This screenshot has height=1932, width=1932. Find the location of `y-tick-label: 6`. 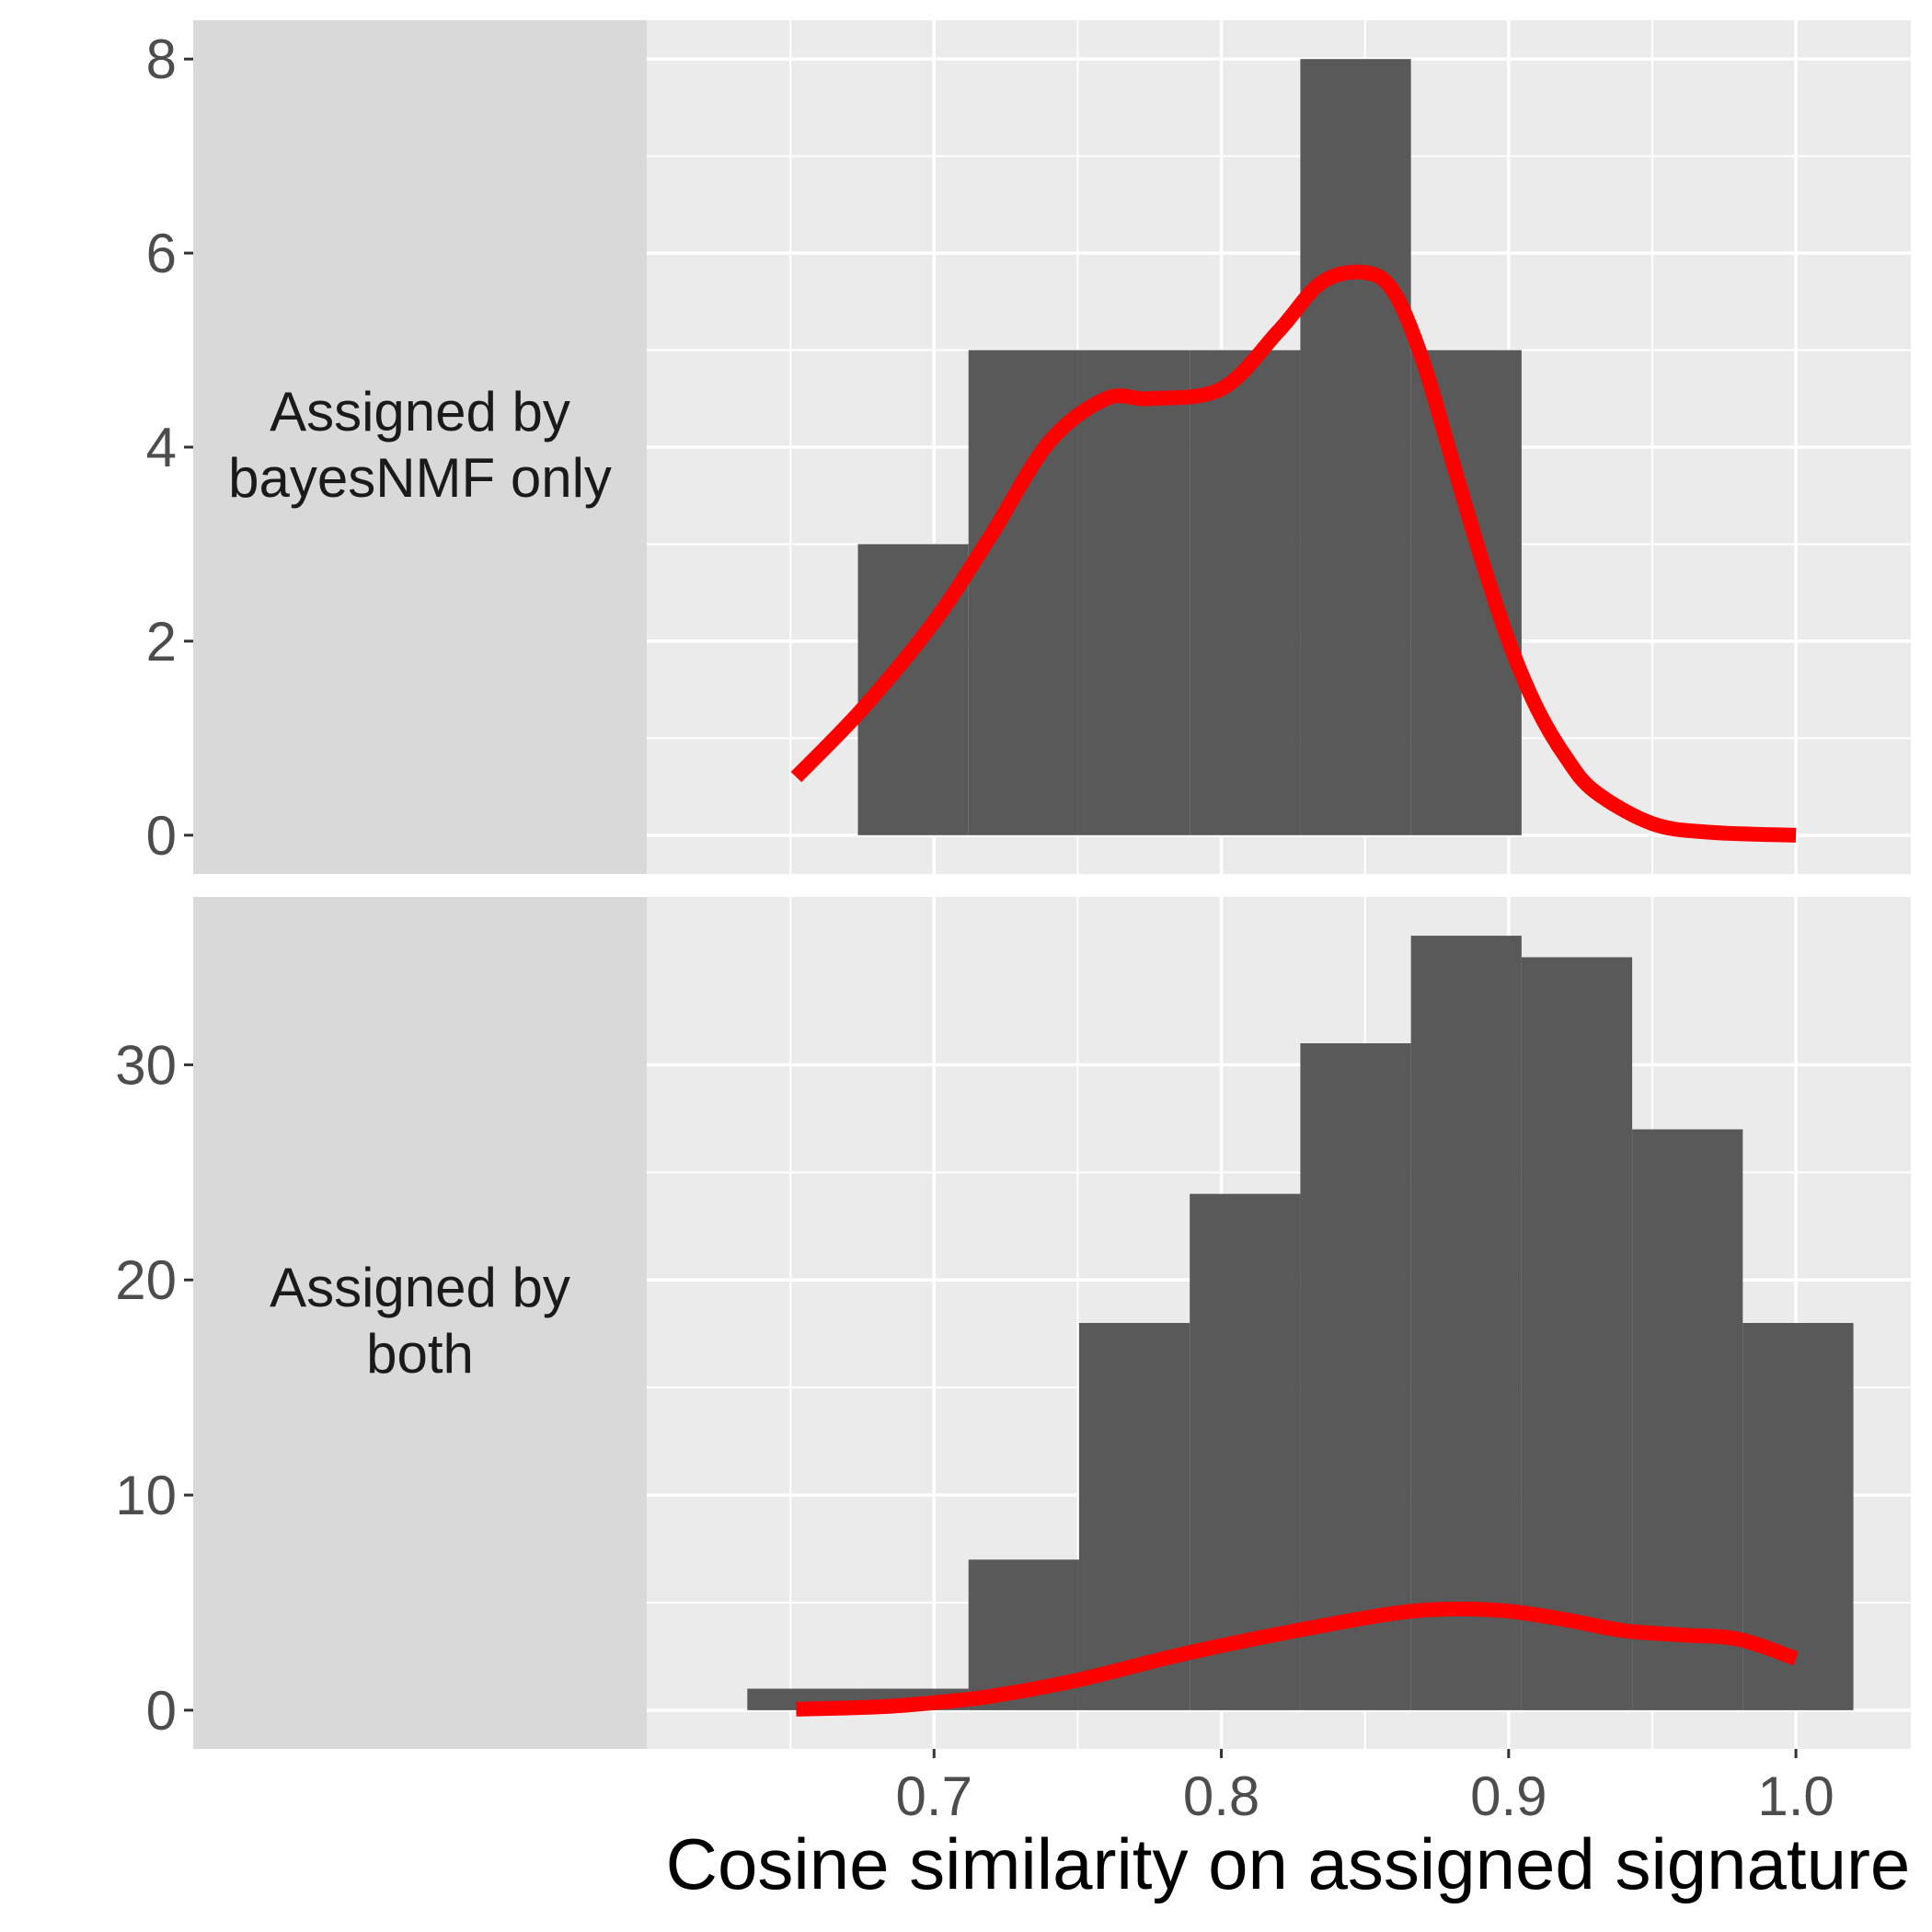

y-tick-label: 6 is located at coordinates (161, 253).